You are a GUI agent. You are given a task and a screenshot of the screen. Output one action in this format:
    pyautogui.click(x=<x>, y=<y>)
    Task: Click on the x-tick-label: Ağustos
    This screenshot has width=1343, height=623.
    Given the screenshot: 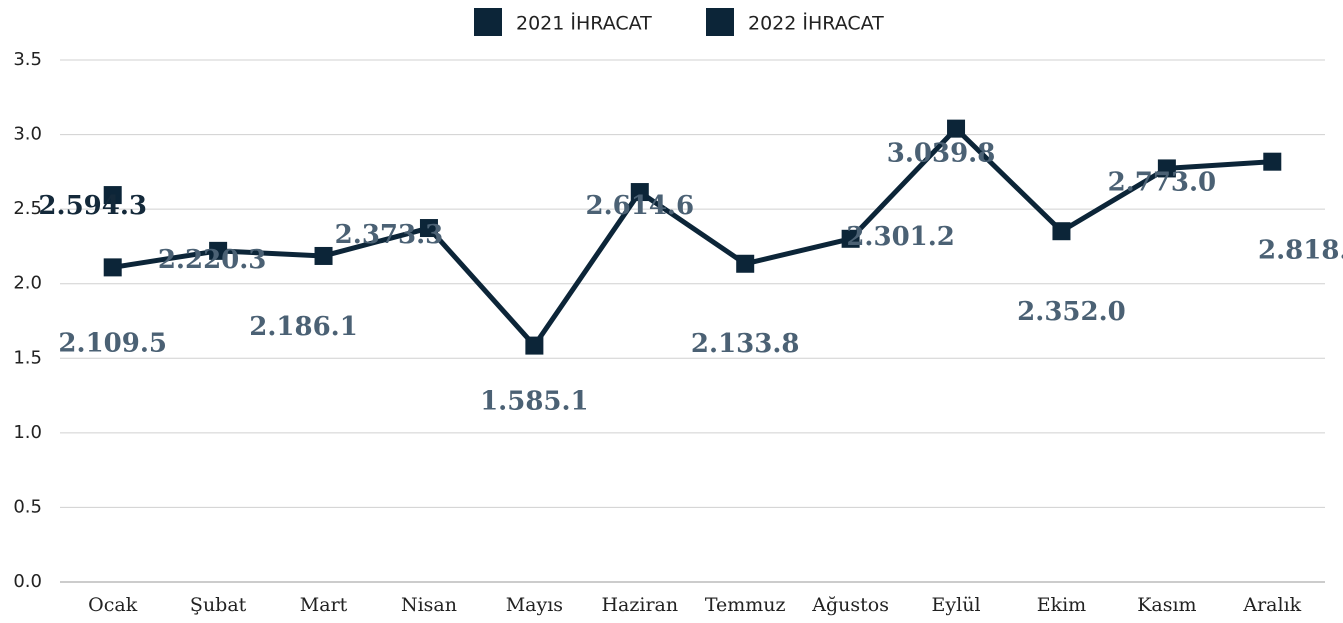 What is the action you would take?
    pyautogui.click(x=850, y=605)
    